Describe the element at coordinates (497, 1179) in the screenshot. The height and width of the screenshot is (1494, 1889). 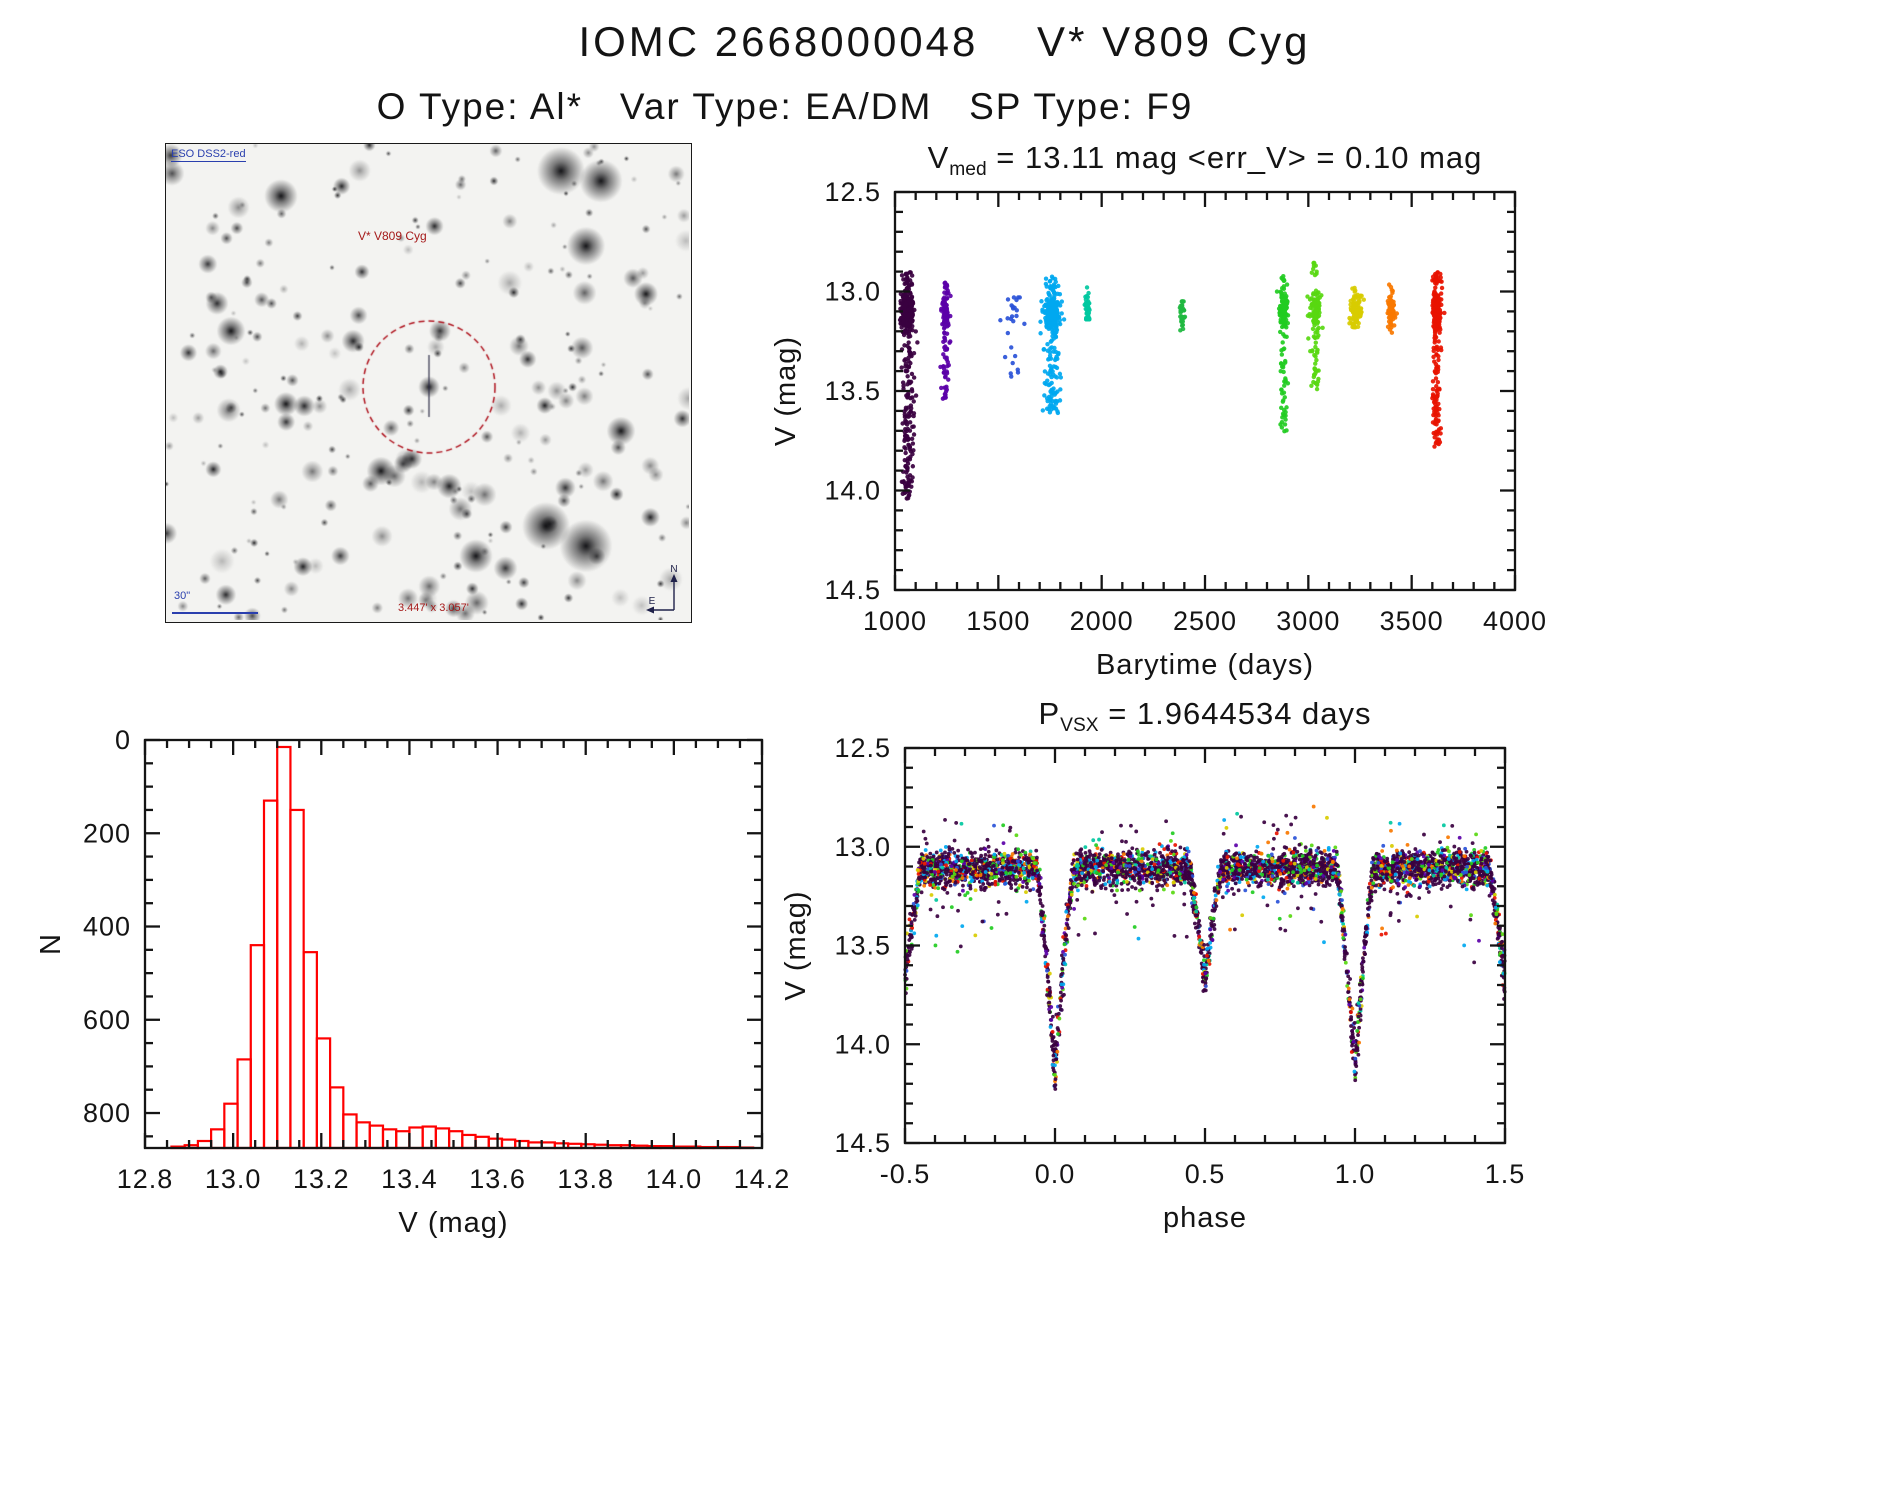
I see `svg-text: 13.6` at that location.